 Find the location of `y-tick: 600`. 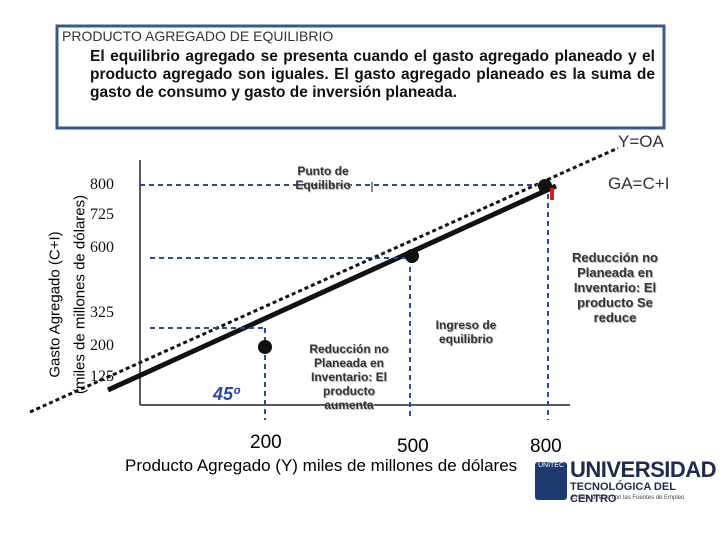

y-tick: 600 is located at coordinates (102, 247).